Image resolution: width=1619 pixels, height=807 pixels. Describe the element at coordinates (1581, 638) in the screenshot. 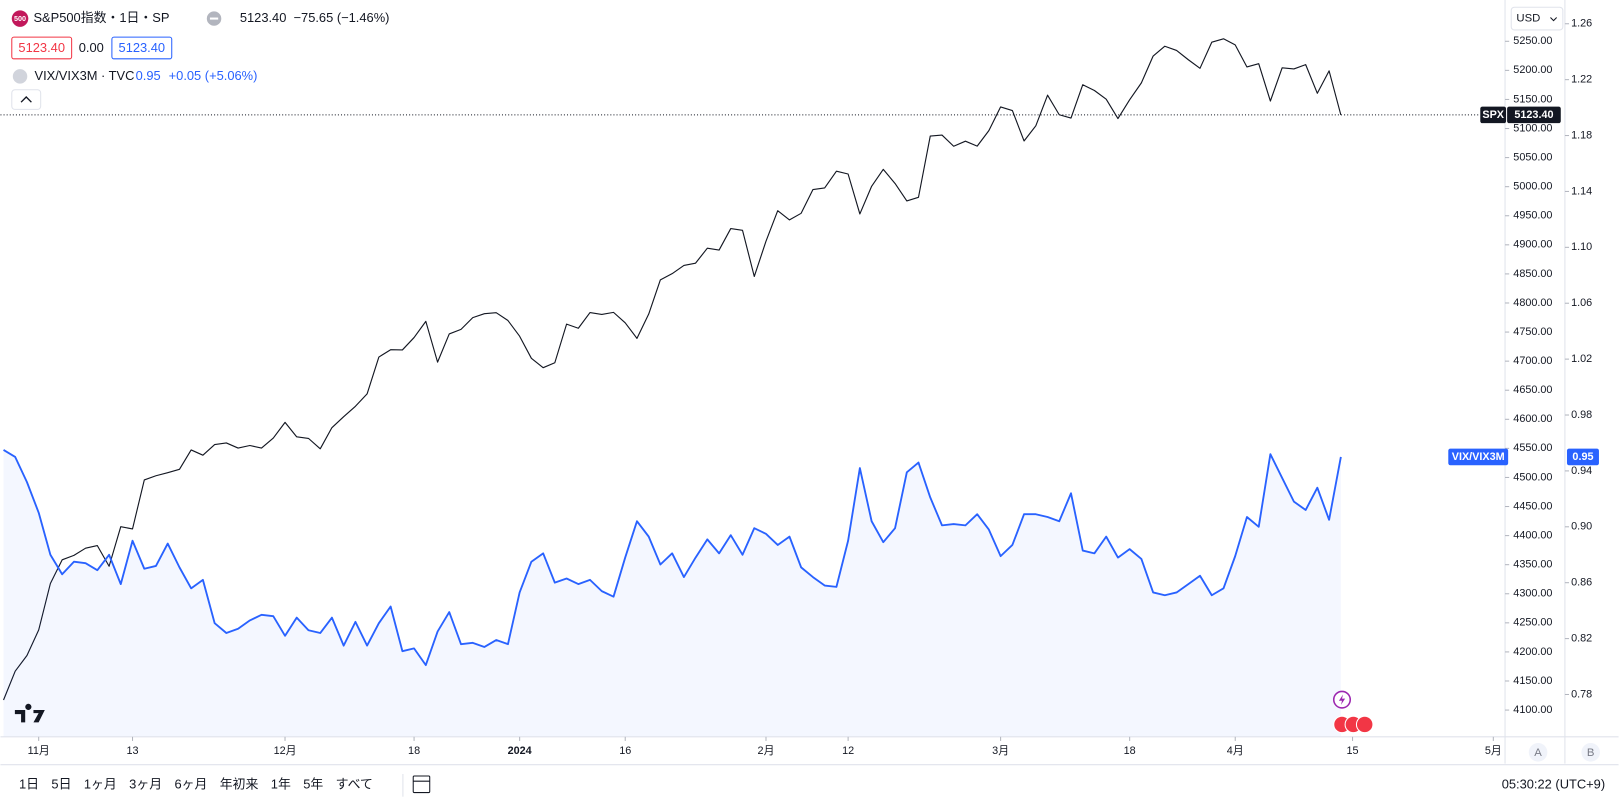

I see `y2-tick-label: 0.82` at that location.